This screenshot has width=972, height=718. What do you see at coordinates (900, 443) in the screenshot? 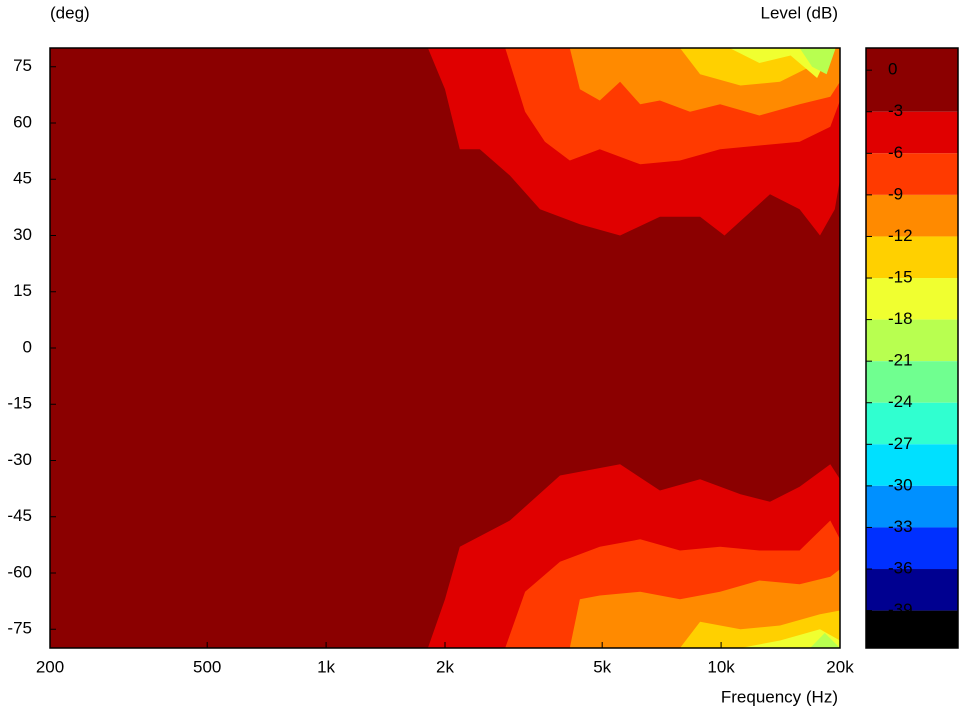
I see `colorbar-tick-label: -27` at bounding box center [900, 443].